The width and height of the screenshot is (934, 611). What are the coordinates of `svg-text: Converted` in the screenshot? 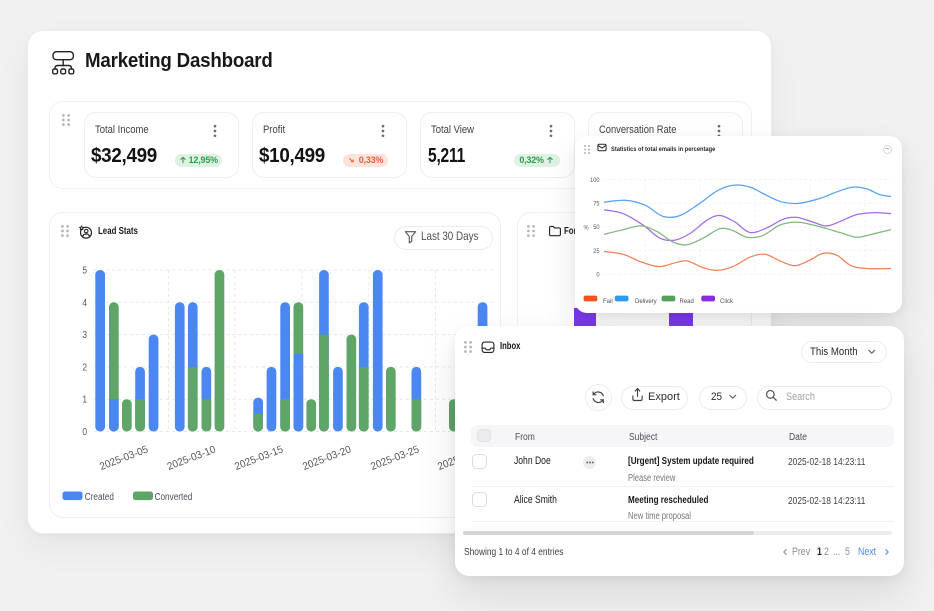 It's located at (174, 496).